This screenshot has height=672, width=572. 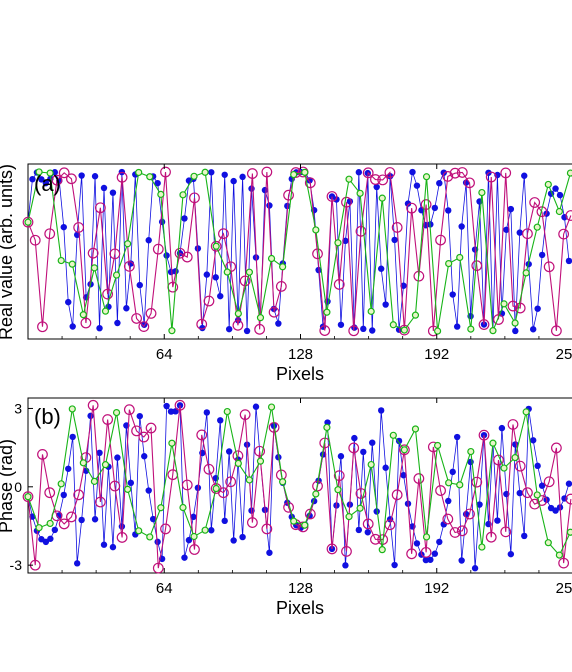 I want to click on y-tick-label: -3, so click(x=16, y=565).